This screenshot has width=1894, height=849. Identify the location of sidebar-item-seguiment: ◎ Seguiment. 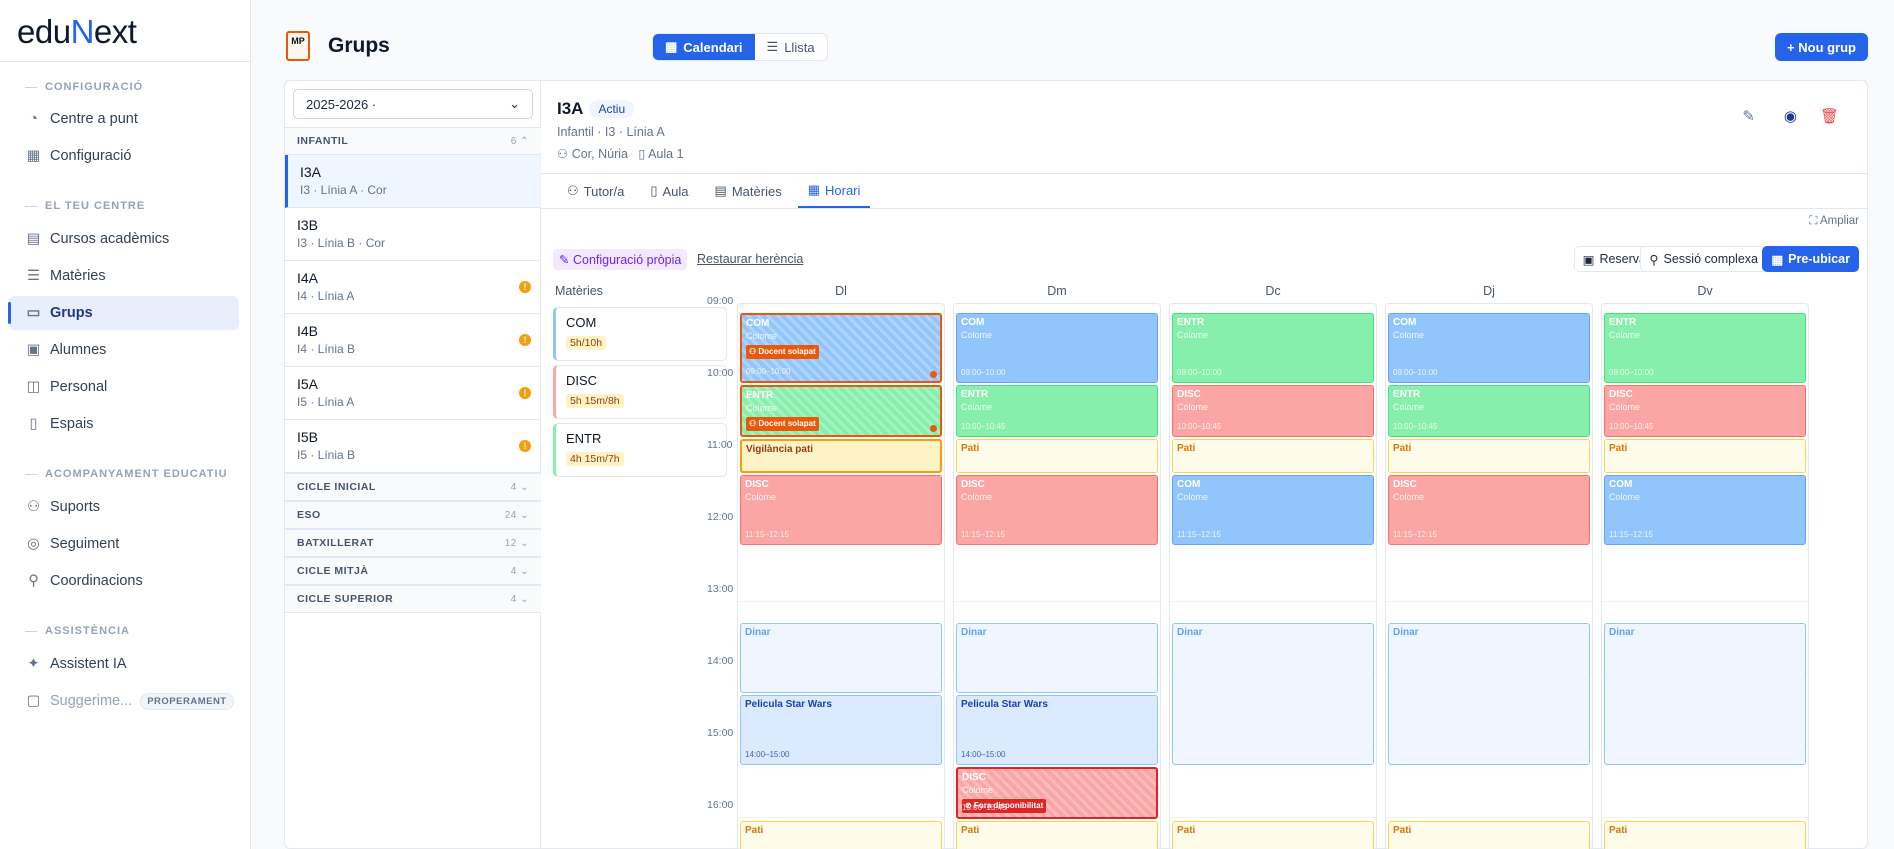
(124, 544).